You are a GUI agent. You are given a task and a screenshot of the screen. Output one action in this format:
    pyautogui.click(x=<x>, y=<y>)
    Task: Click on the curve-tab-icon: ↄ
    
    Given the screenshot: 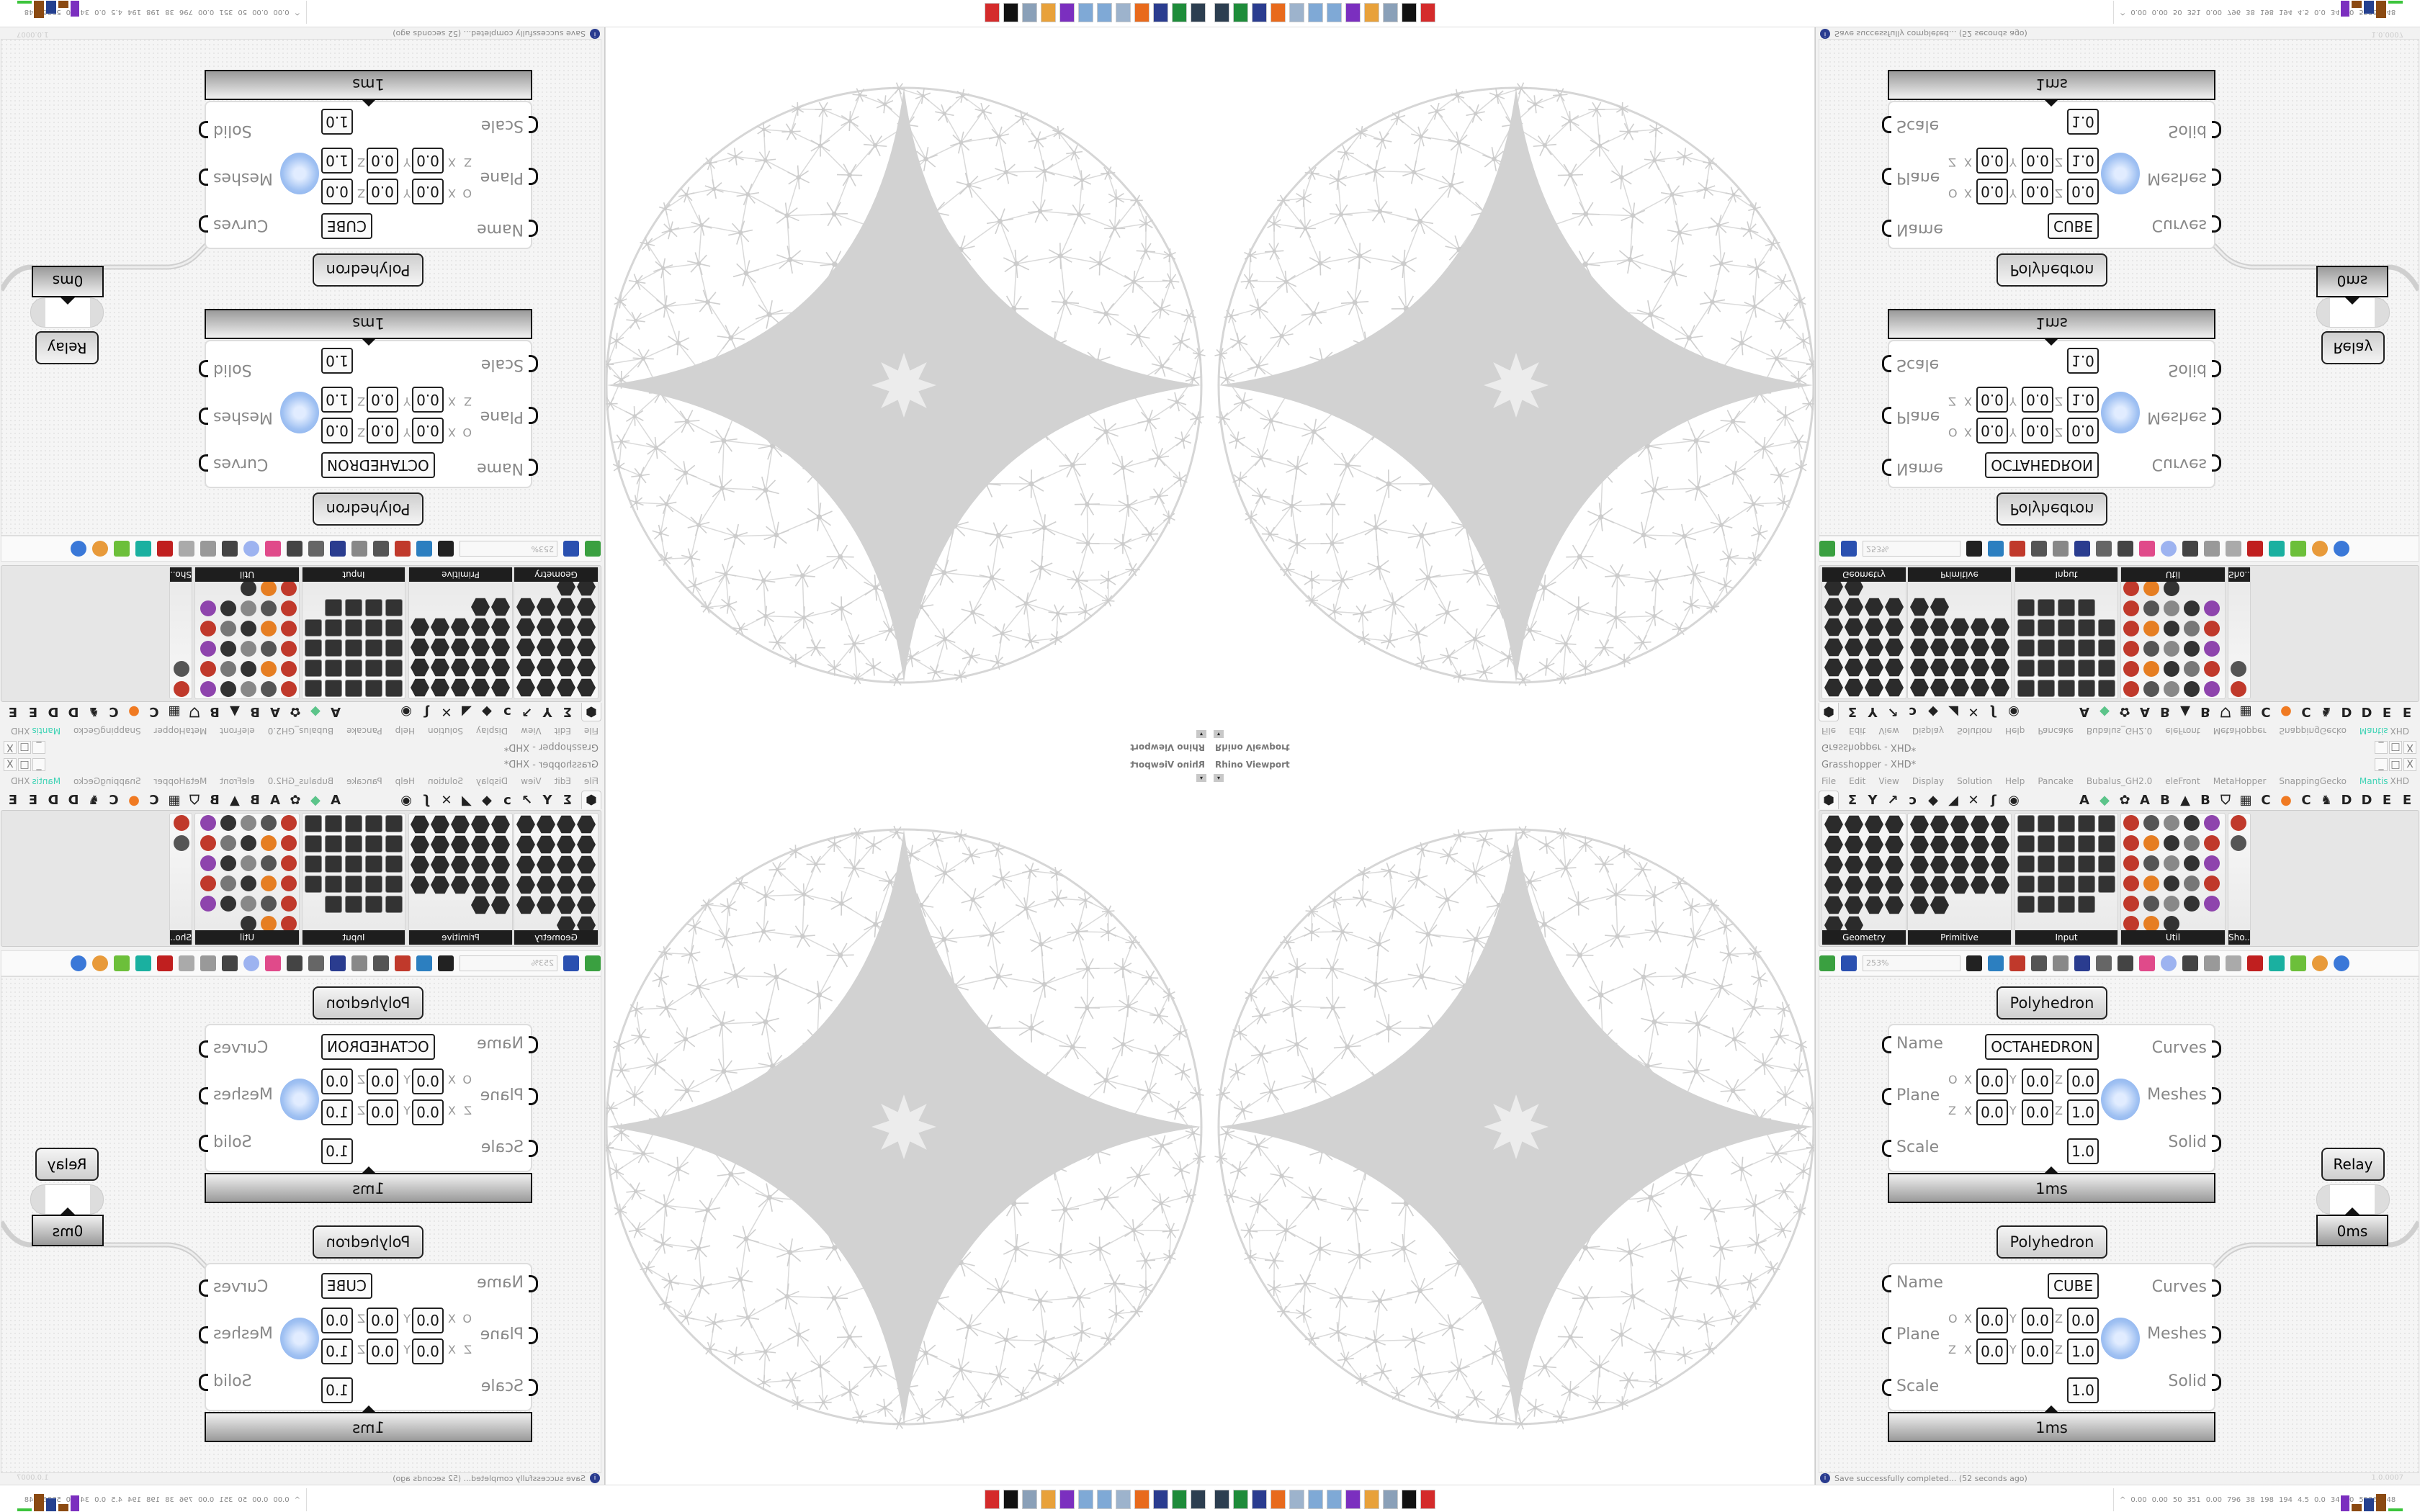 What is the action you would take?
    pyautogui.click(x=1913, y=800)
    